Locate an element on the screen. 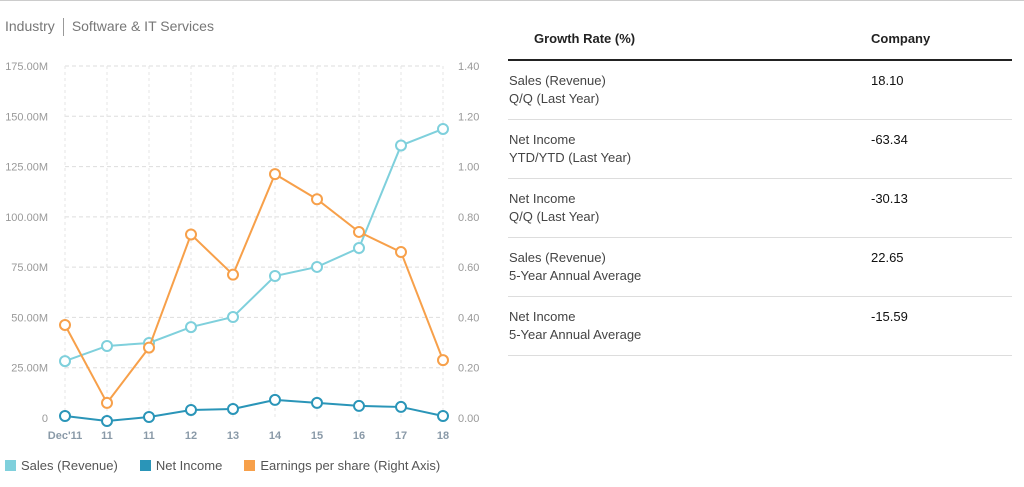 Image resolution: width=1024 pixels, height=487 pixels. table-row: Net Income 5-Year Annual Average -15.59 is located at coordinates (760, 326).